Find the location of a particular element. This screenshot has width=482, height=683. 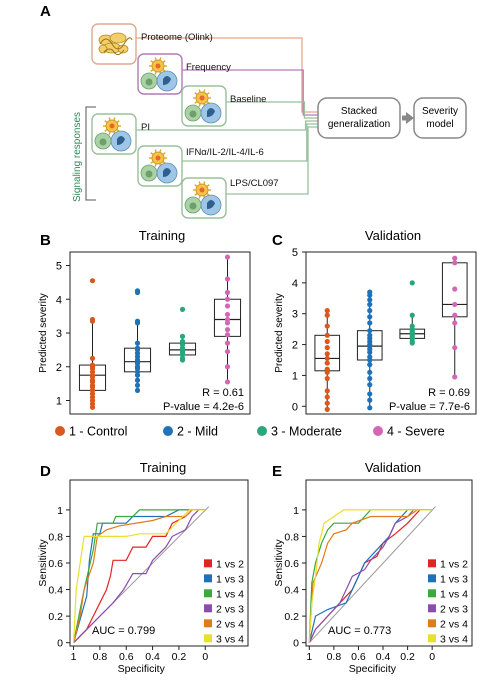

panel-label-e: E is located at coordinates (277, 471).